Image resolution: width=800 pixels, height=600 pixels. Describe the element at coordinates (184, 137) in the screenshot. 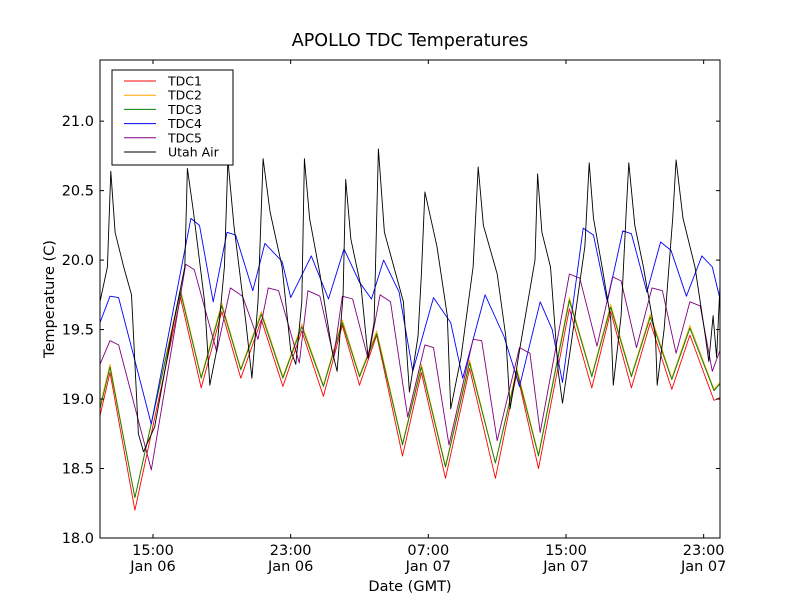

I see `legend-label-tdc5: TDC5` at that location.